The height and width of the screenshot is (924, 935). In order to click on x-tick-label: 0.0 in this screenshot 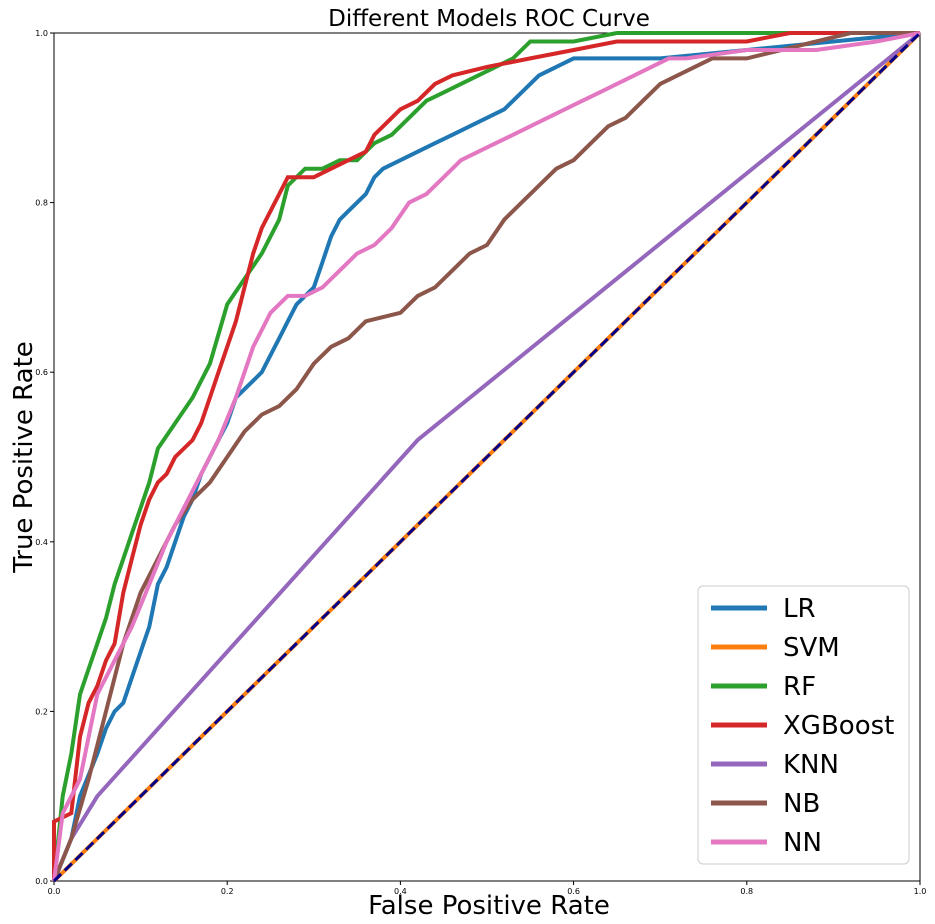, I will do `click(54, 891)`.